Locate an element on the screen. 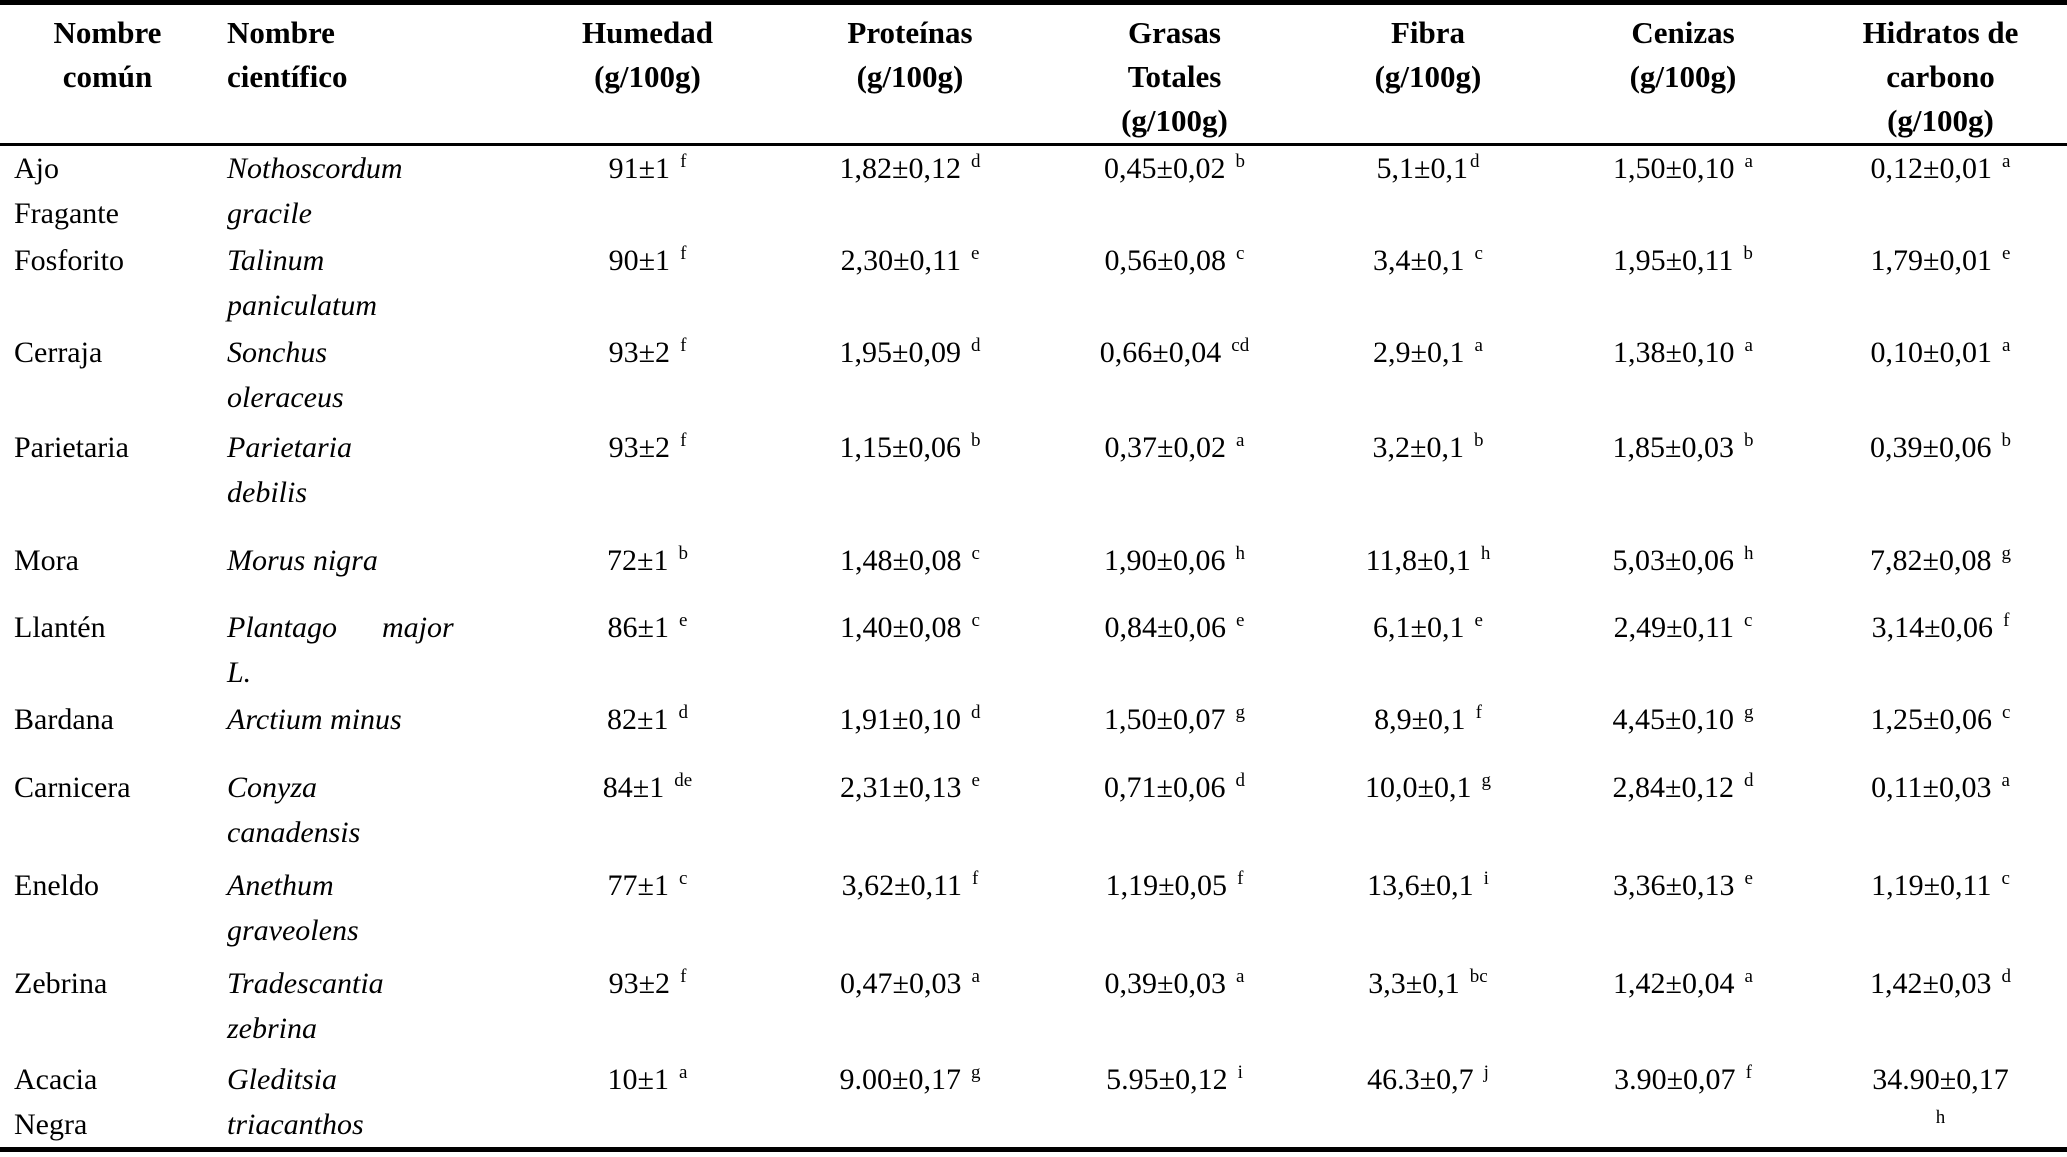 This screenshot has width=2067, height=1157. value-text: 10,0±0,1 is located at coordinates (1418, 787).